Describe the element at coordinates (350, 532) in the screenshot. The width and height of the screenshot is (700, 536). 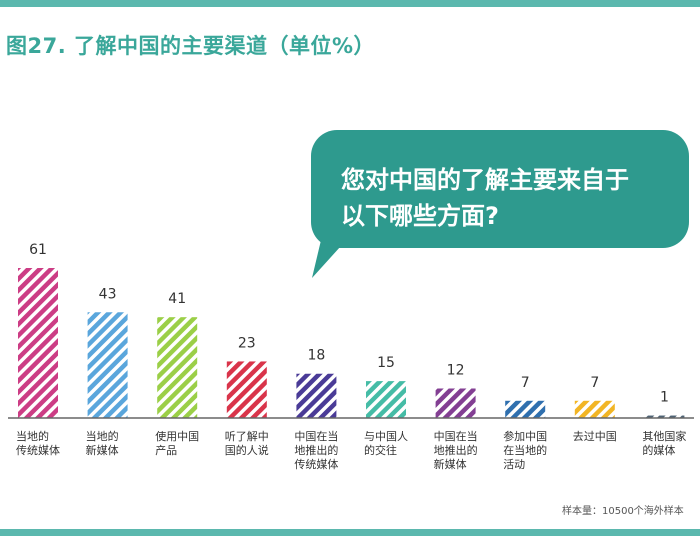
I see `bottom-accent-bar` at that location.